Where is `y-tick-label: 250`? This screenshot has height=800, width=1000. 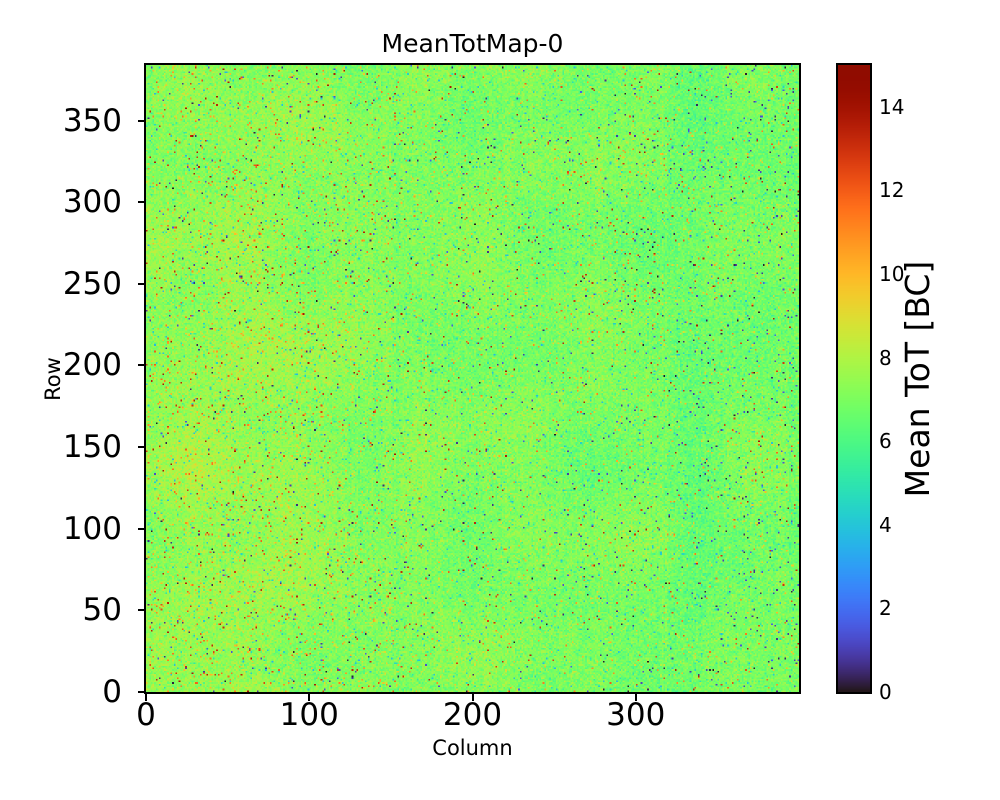
y-tick-label: 250 is located at coordinates (92, 283).